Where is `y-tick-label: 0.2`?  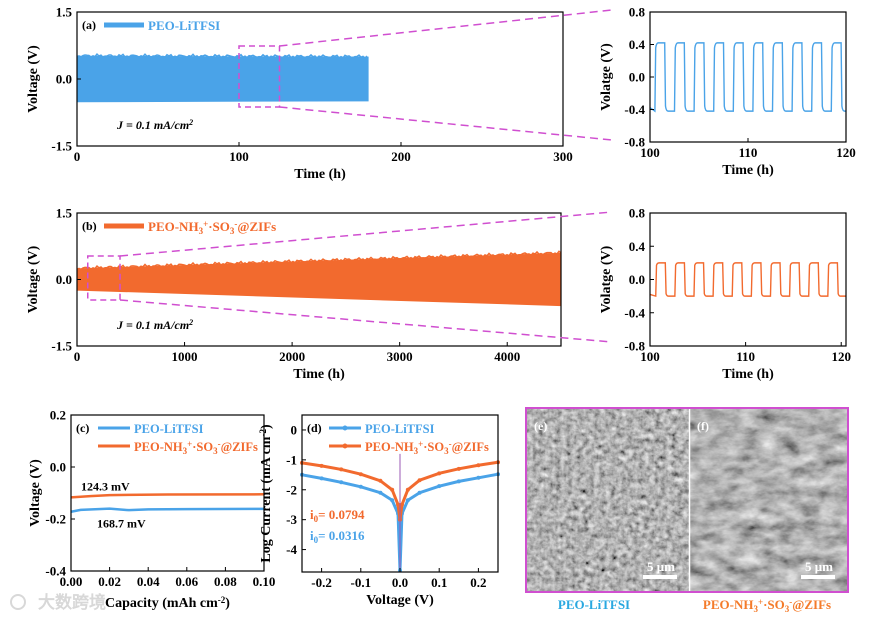 y-tick-label: 0.2 is located at coordinates (58, 415).